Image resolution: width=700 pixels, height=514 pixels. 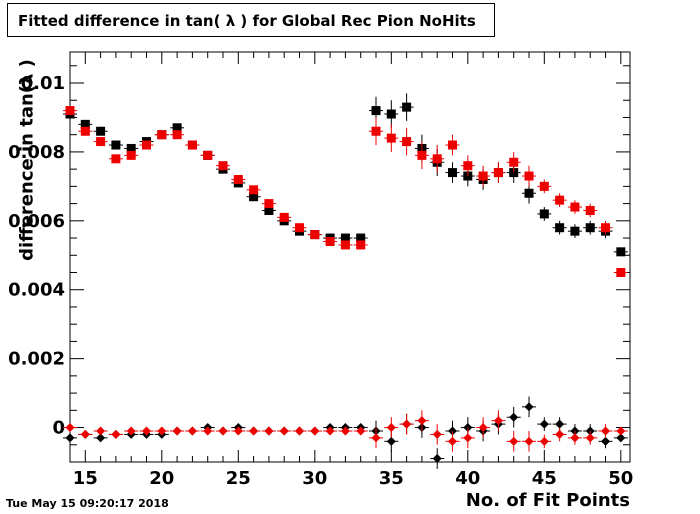 What do you see at coordinates (314, 478) in the screenshot?
I see `x-tick-label: 30` at bounding box center [314, 478].